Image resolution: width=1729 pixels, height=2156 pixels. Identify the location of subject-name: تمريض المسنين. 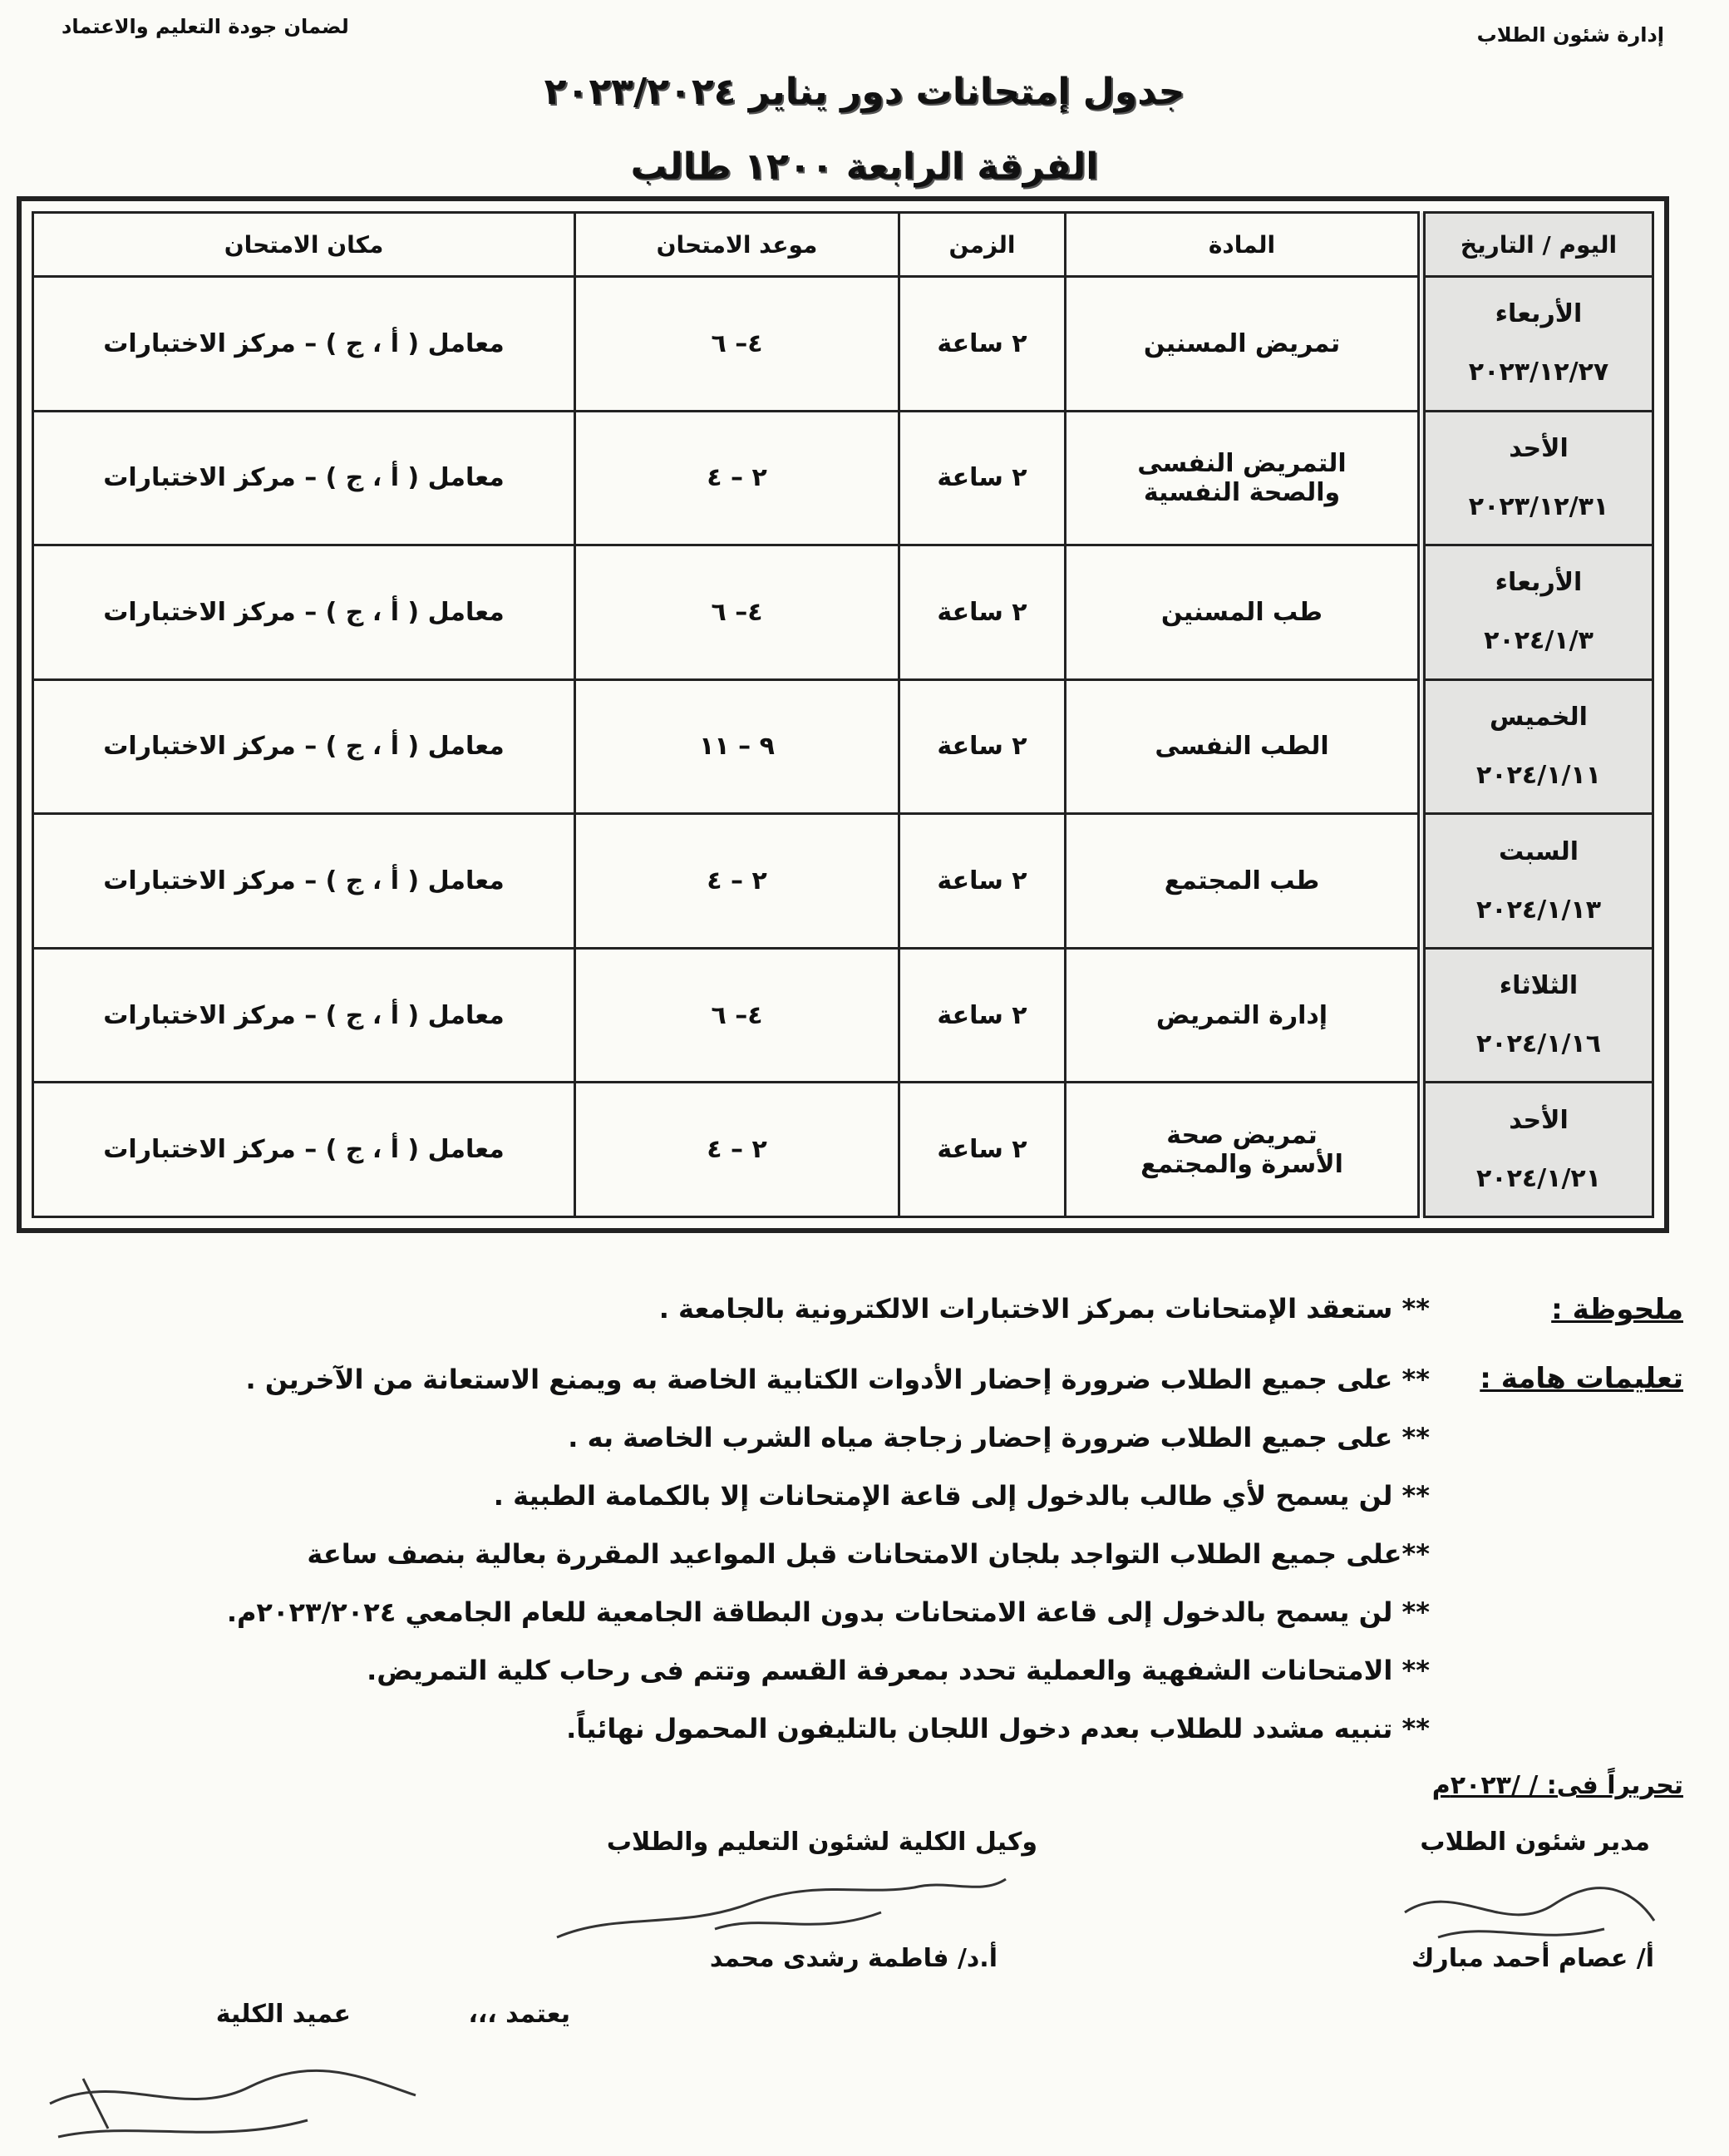
(1242, 343).